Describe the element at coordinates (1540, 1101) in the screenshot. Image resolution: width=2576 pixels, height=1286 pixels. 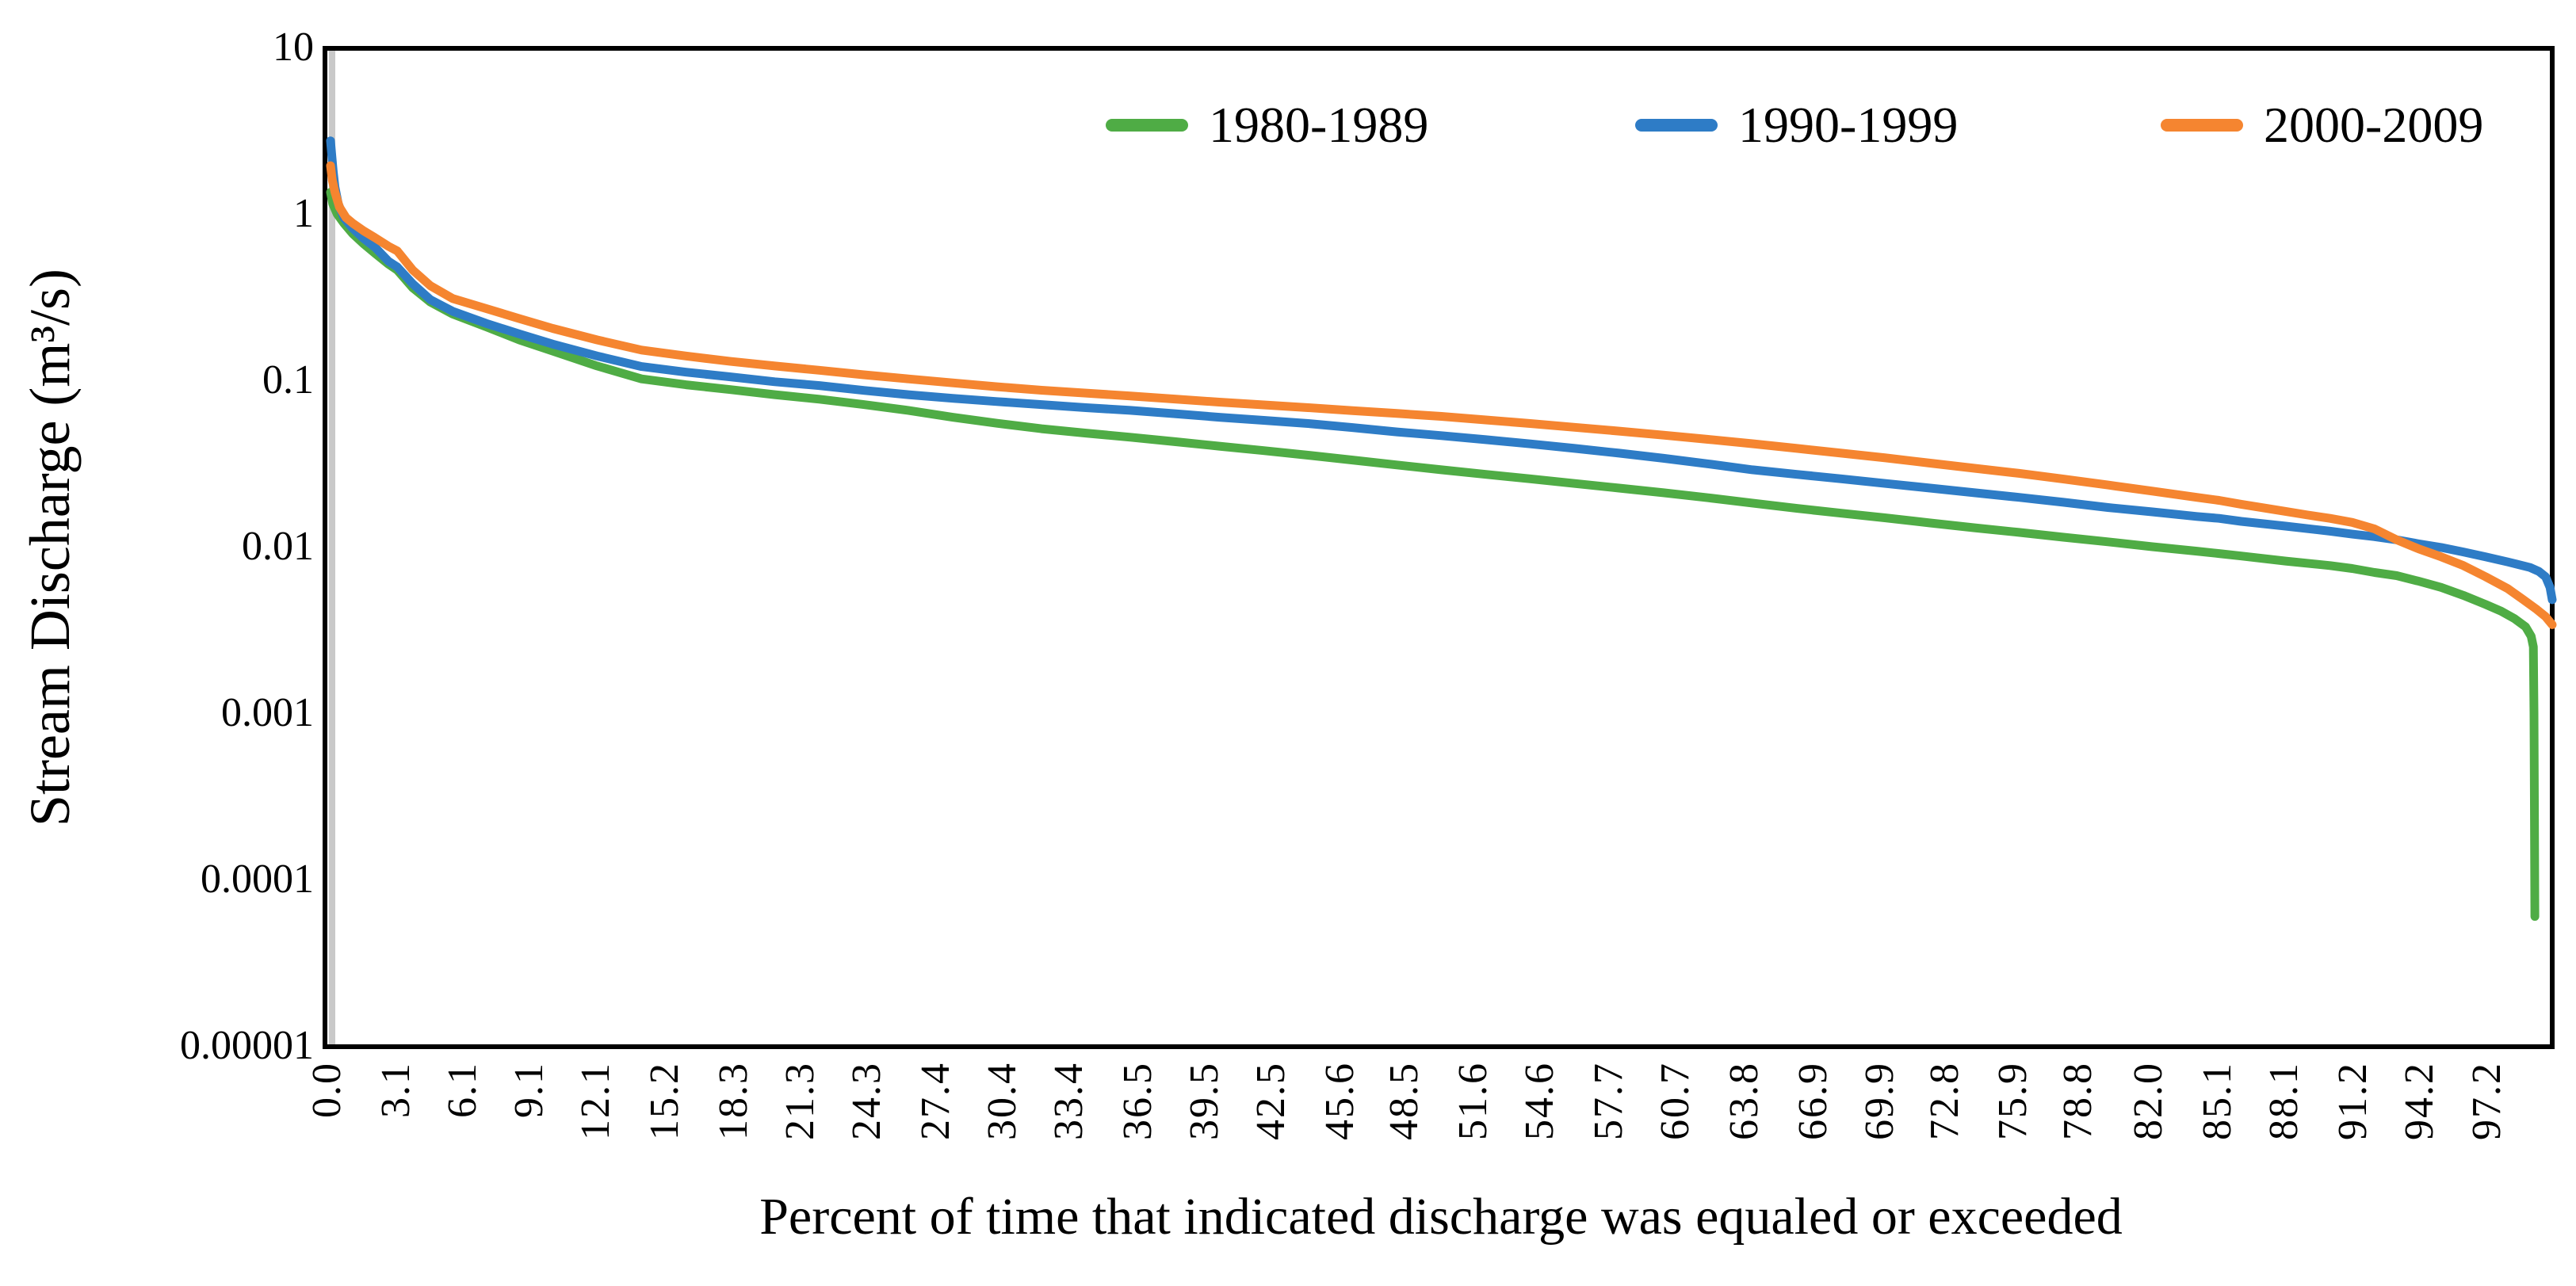
I see `x-tick-label: 54.6` at that location.